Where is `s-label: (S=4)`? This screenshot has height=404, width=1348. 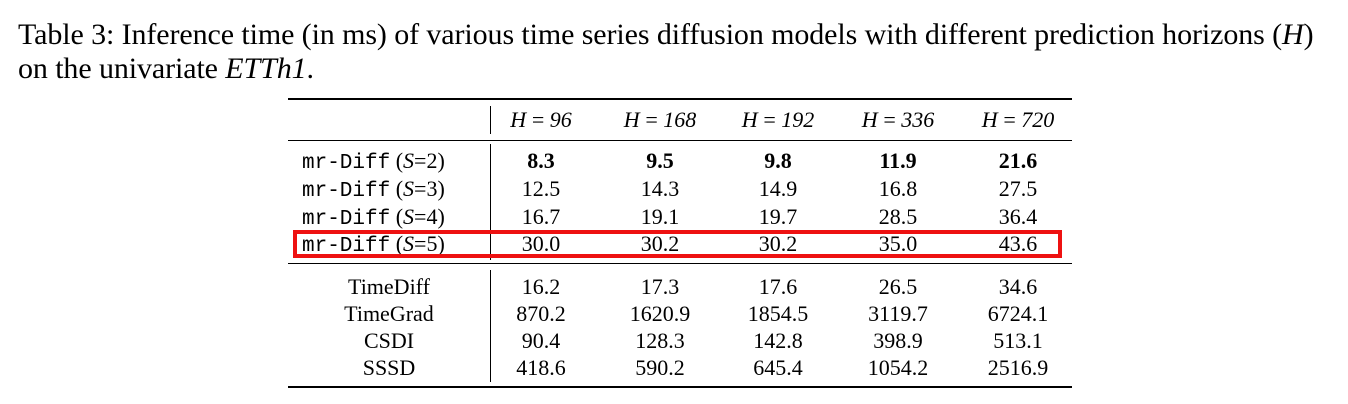 s-label: (S=4) is located at coordinates (420, 216).